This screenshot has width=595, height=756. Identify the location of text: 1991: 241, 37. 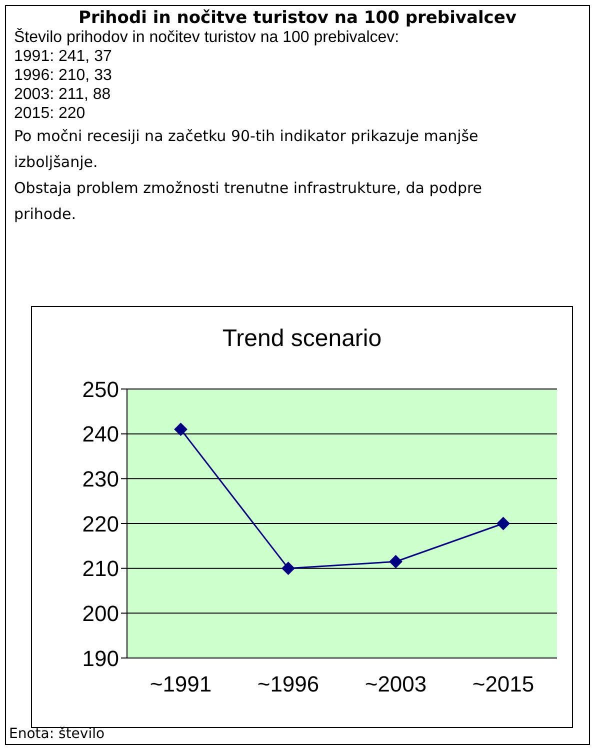
(63, 56).